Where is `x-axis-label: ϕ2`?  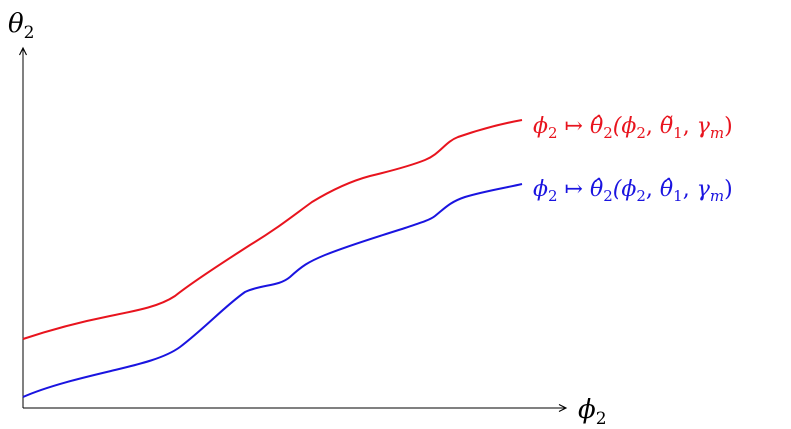 x-axis-label: ϕ2 is located at coordinates (592, 412).